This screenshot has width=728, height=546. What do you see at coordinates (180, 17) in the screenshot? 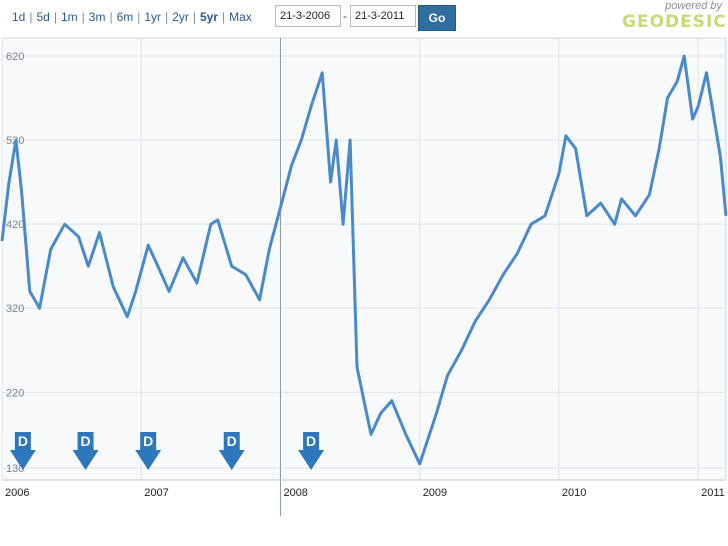
I see `range-button-2yr: 2yr` at bounding box center [180, 17].